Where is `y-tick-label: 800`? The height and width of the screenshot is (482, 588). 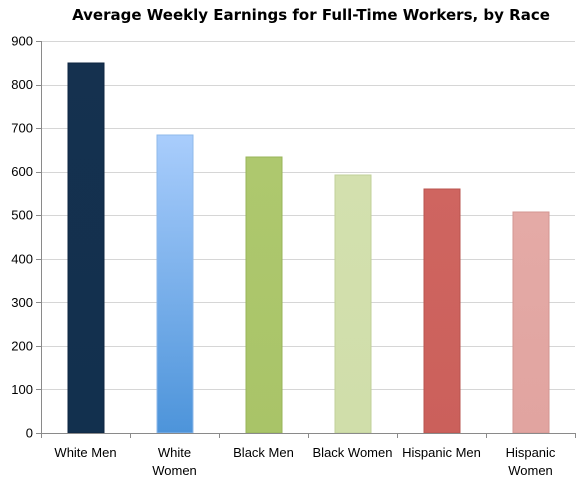 y-tick-label: 800 is located at coordinates (22, 84).